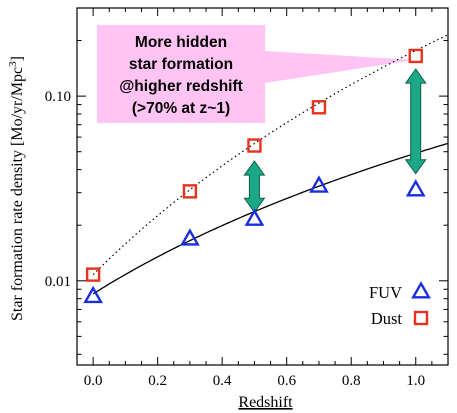 This screenshot has height=413, width=457. Describe the element at coordinates (181, 42) in the screenshot. I see `callout-line: More hidden` at that location.